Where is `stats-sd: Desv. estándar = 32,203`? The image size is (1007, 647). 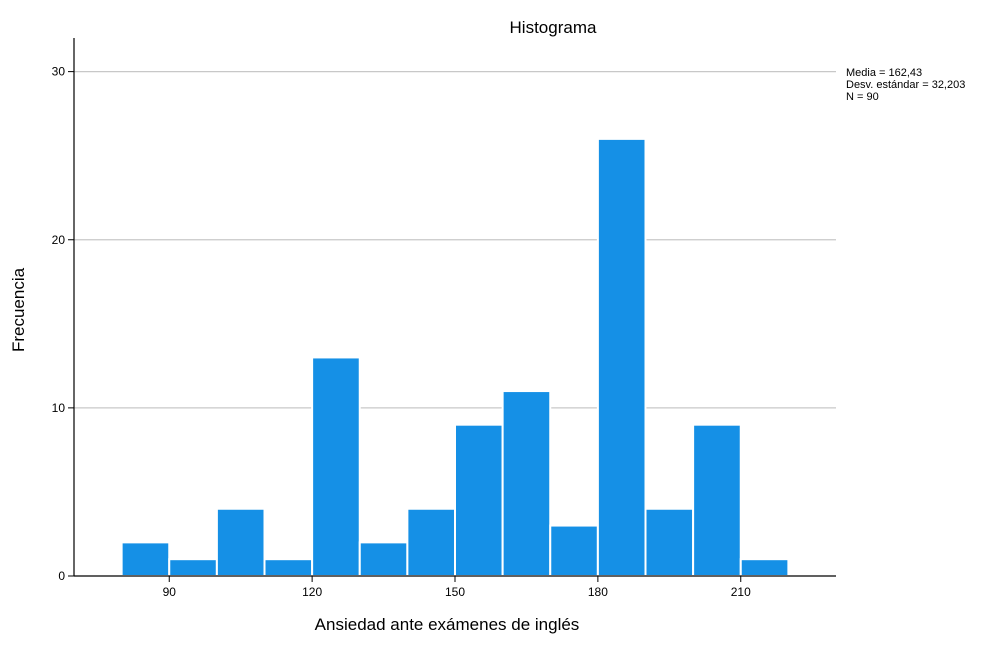
stats-sd: Desv. estándar = 32,203 is located at coordinates (905, 85).